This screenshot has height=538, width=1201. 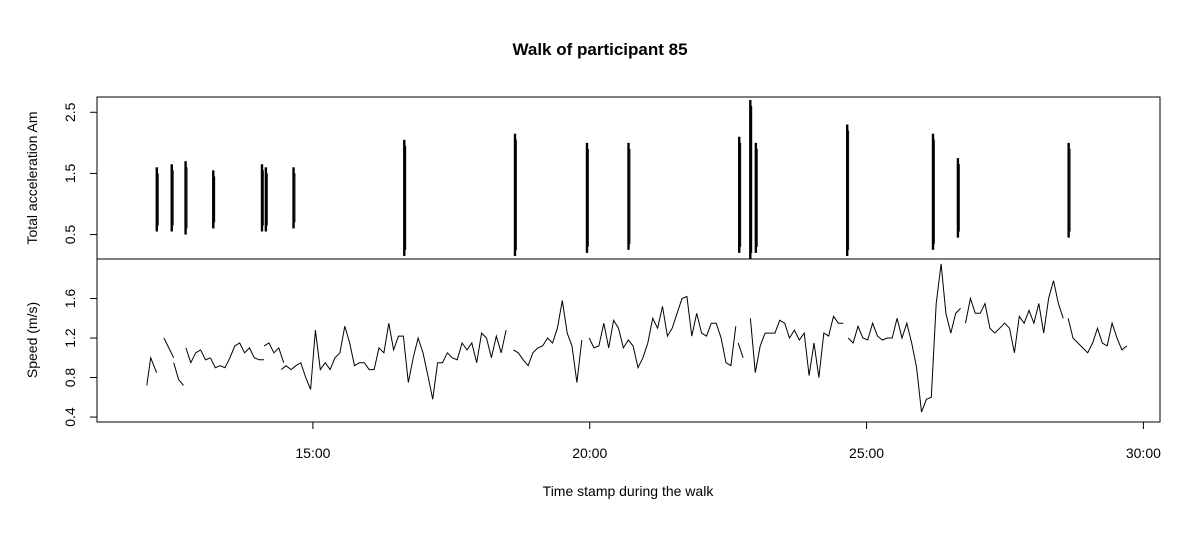 I want to click on x-tick-label: 30:00, so click(x=1143, y=453).